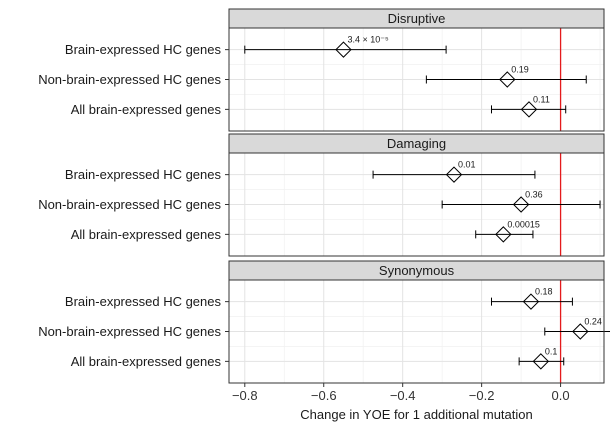 This screenshot has width=610, height=424. Describe the element at coordinates (544, 292) in the screenshot. I see `p-value-label: 0.18` at that location.